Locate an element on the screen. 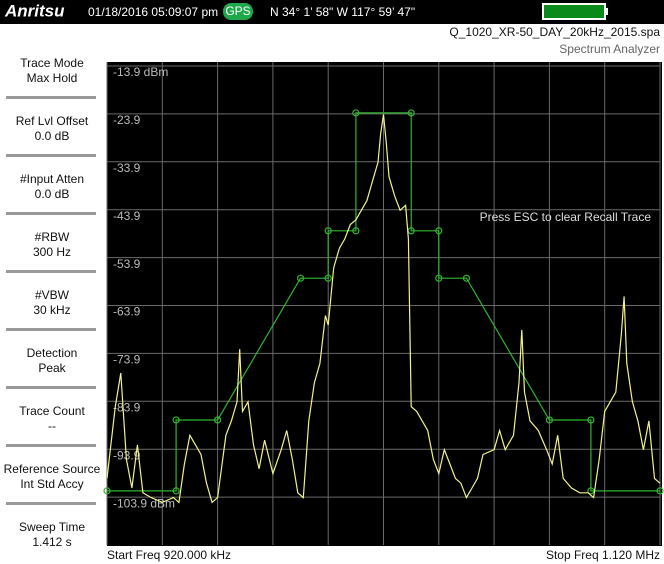 Image resolution: width=664 pixels, height=564 pixels. y-tick-label: -53.9 is located at coordinates (127, 264).